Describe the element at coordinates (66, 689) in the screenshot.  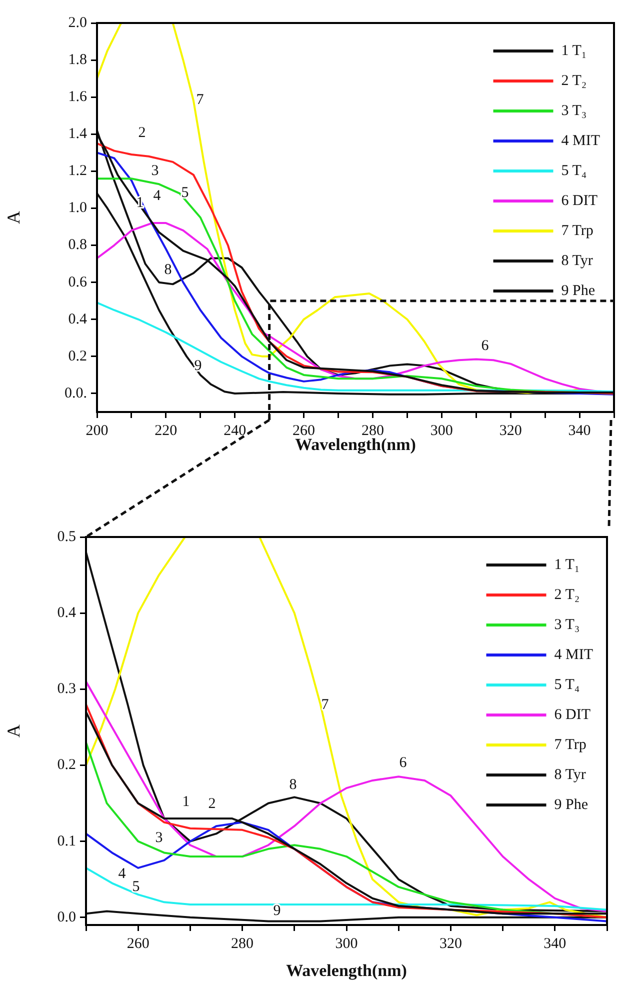
I see `y-tick-label: 0.3` at that location.